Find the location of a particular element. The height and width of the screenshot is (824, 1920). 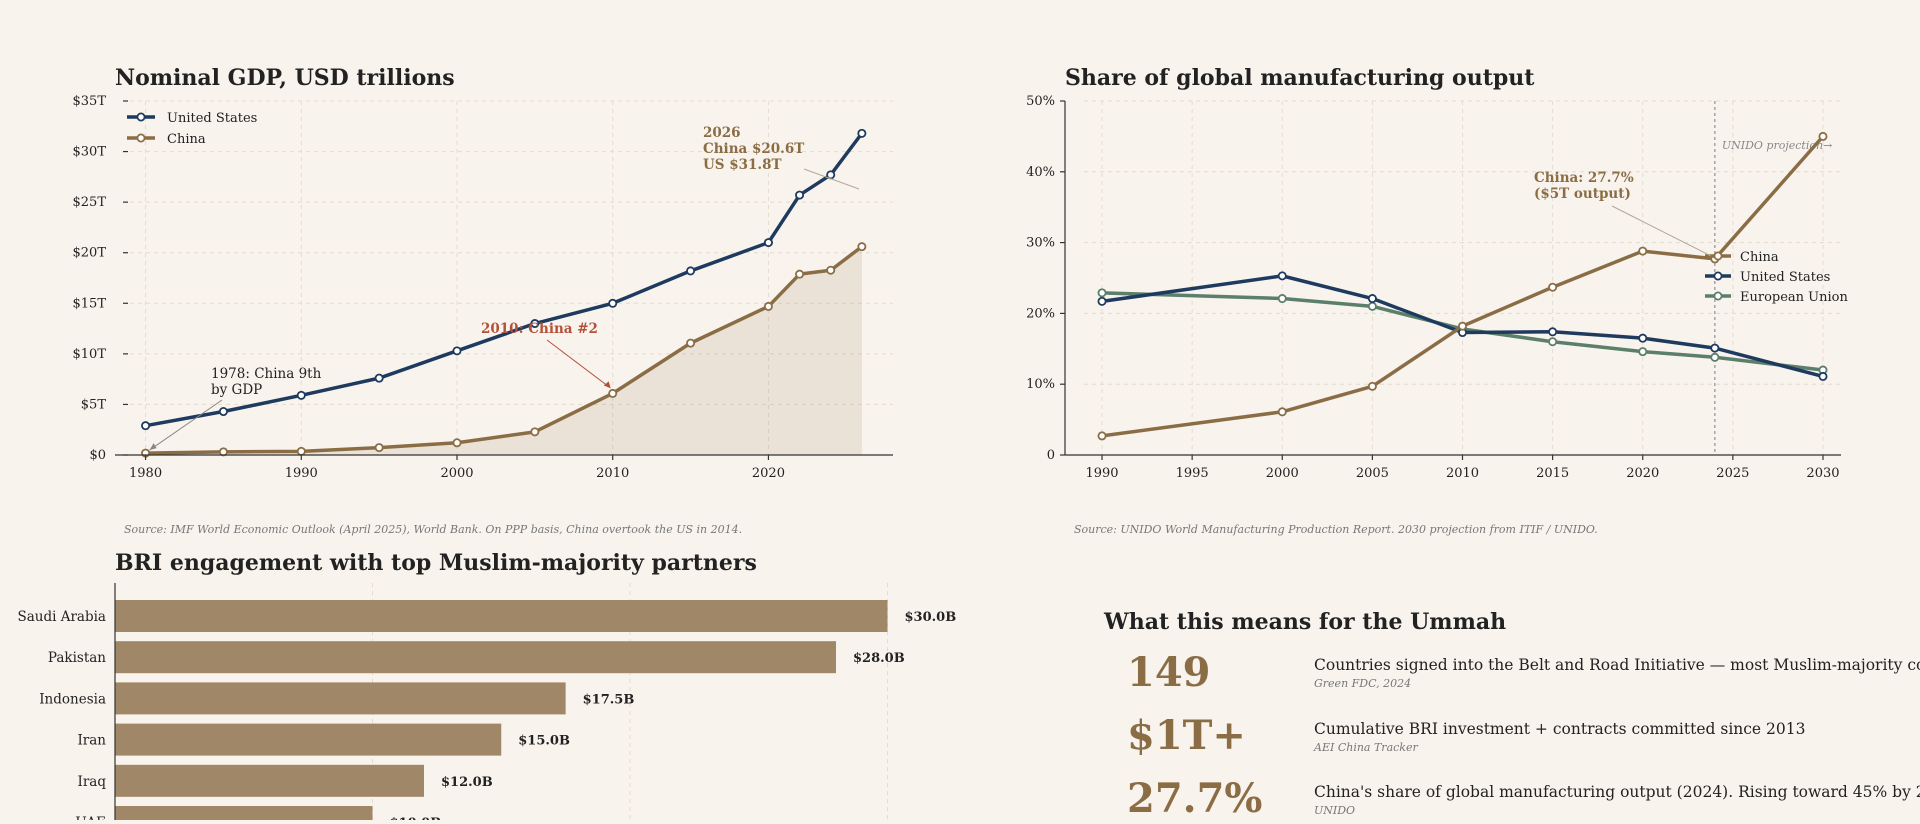

manufacturing-annotations: China: 27.7%($5T output) is located at coordinates (1623, 213).